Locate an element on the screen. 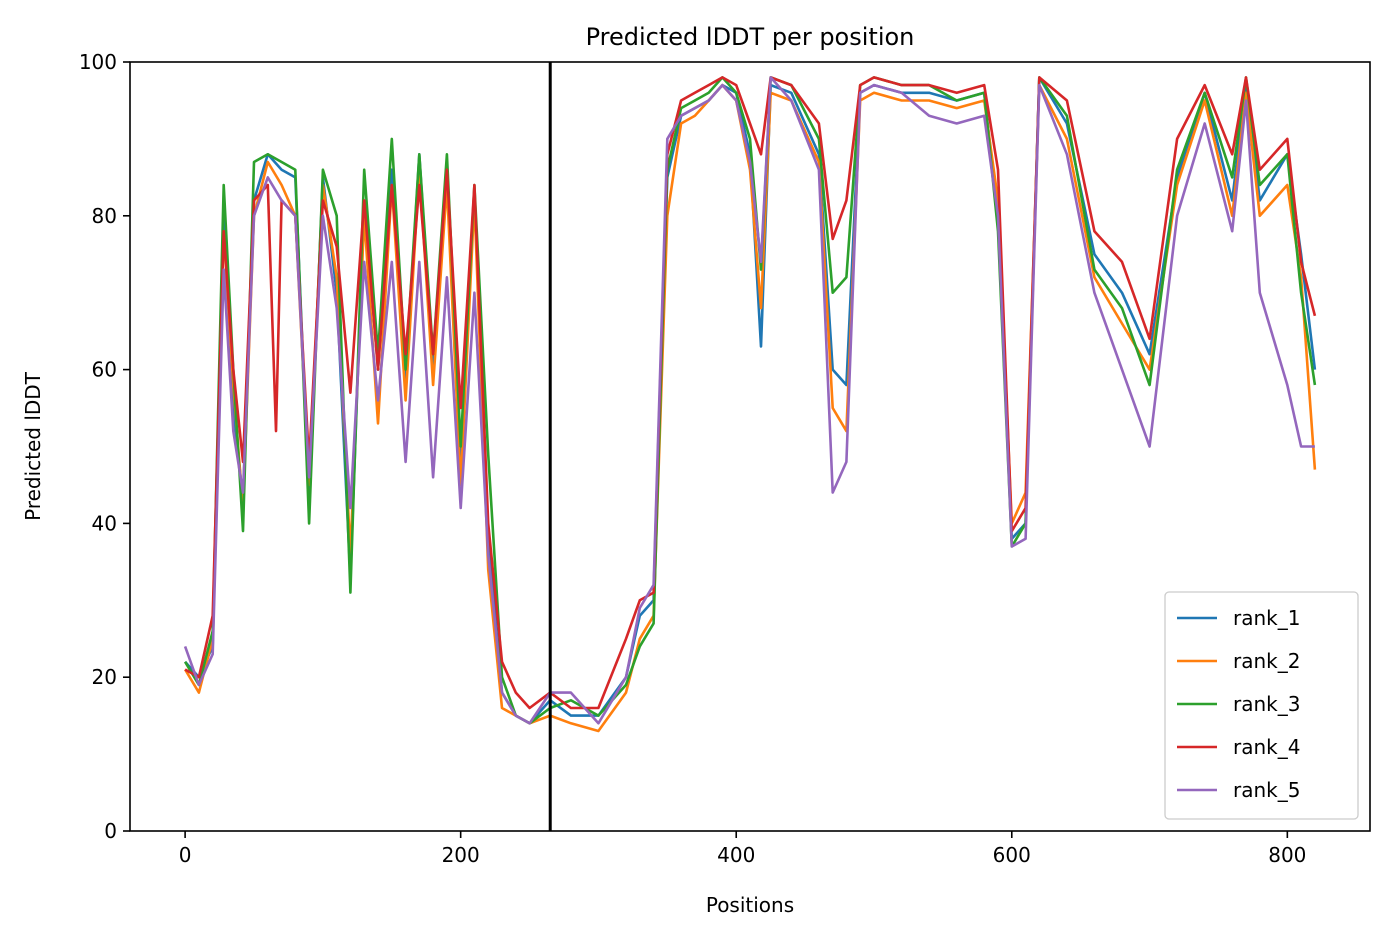 Image resolution: width=1391 pixels, height=939 pixels. legend-label-rank_4: rank_4 is located at coordinates (1266, 747).